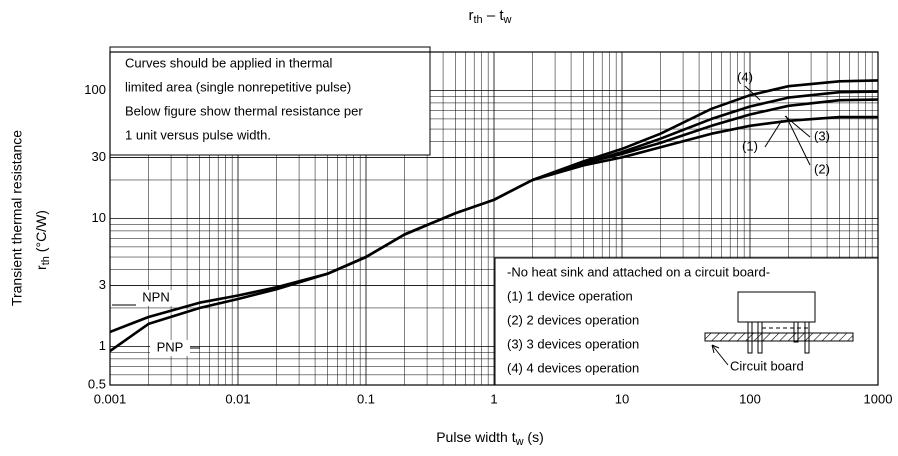  I want to click on x-tick-label: 0.1, so click(366, 398).